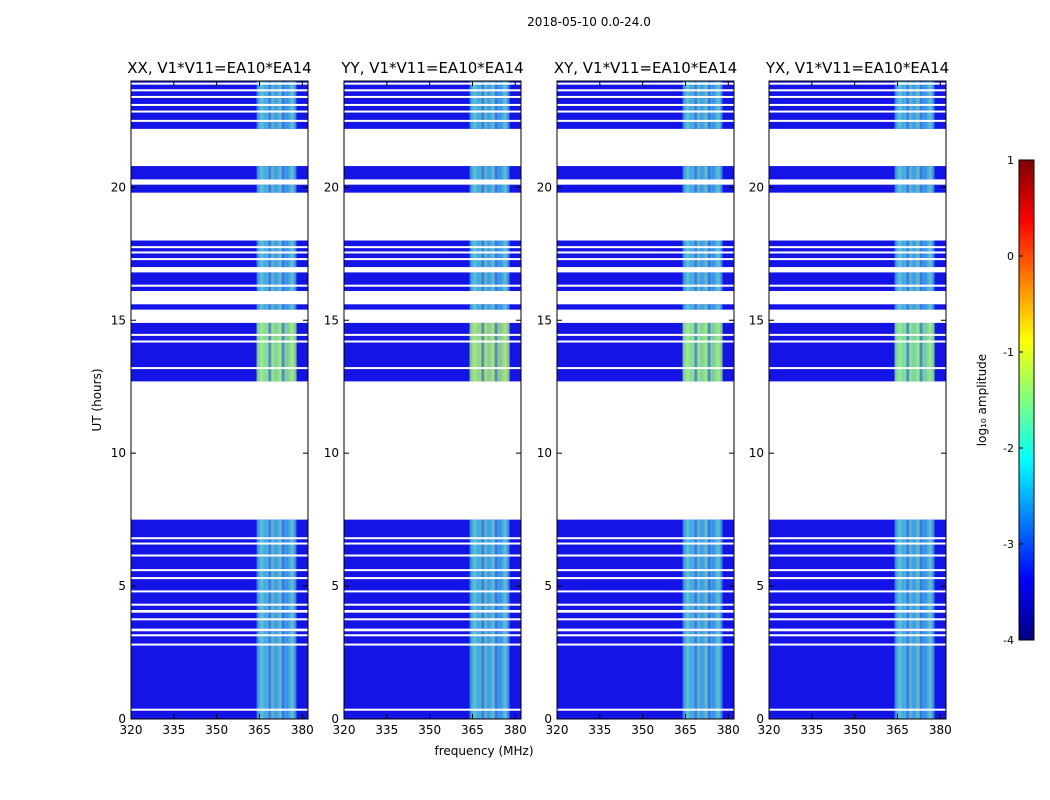  I want to click on panel-title: XX, V1*V11=EA10*EA14, so click(219, 68).